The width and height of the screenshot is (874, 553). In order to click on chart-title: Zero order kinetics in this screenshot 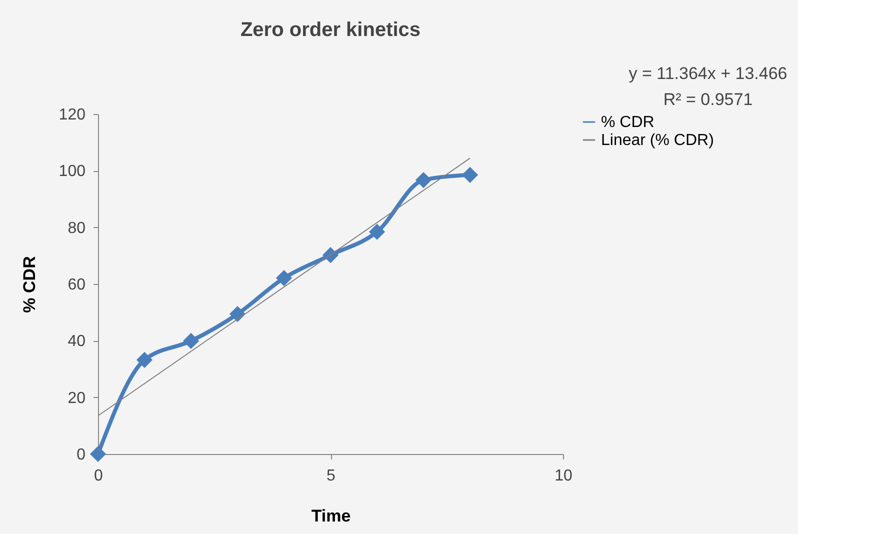, I will do `click(330, 30)`.